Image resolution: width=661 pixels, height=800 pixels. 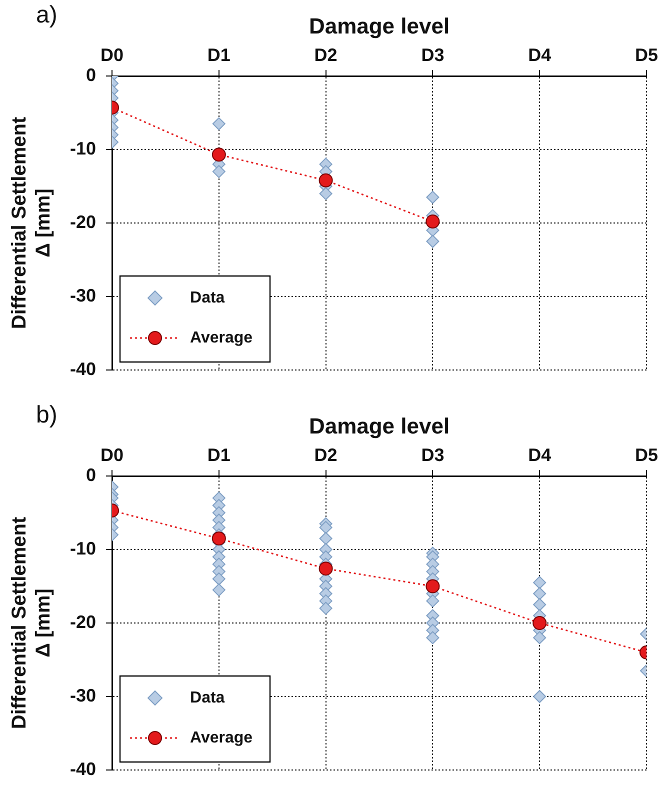 I want to click on chart-title: b), so click(x=47, y=415).